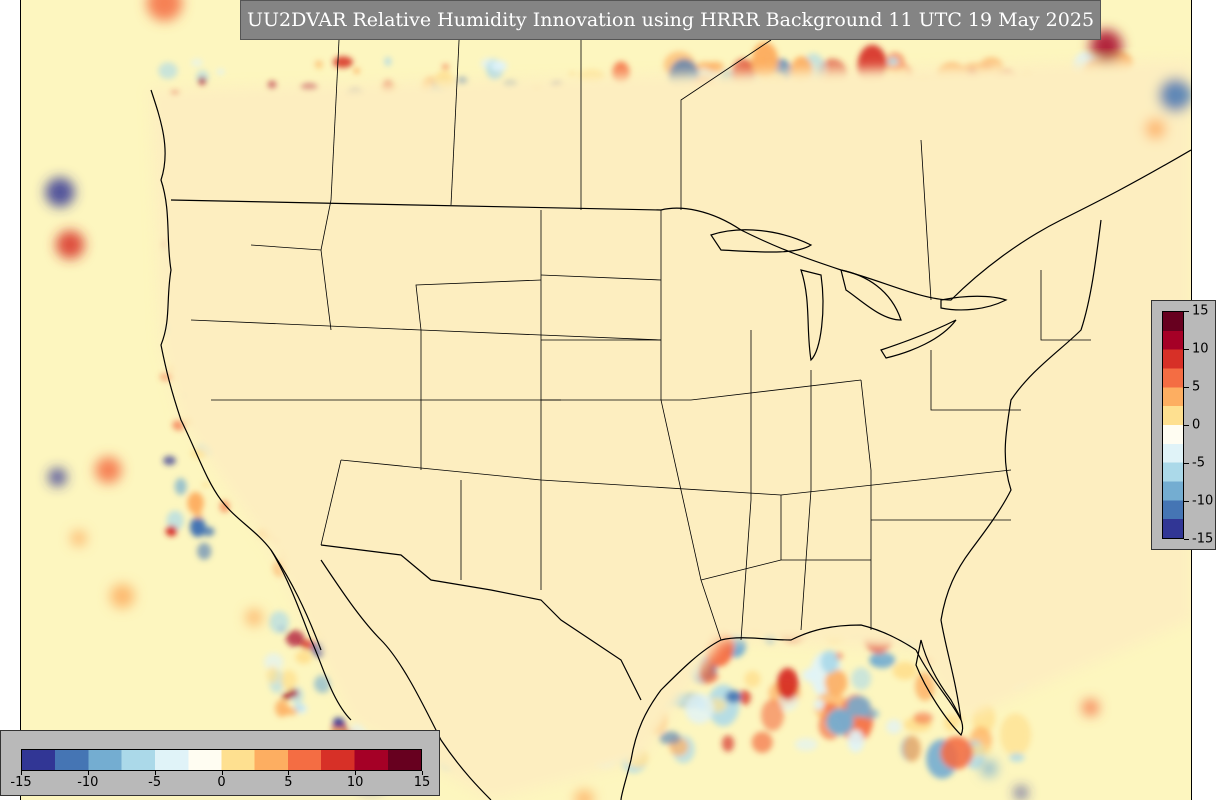 This screenshot has width=1216, height=800. Describe the element at coordinates (1196, 387) in the screenshot. I see `colorbar-vertical-tick-label: 5` at that location.